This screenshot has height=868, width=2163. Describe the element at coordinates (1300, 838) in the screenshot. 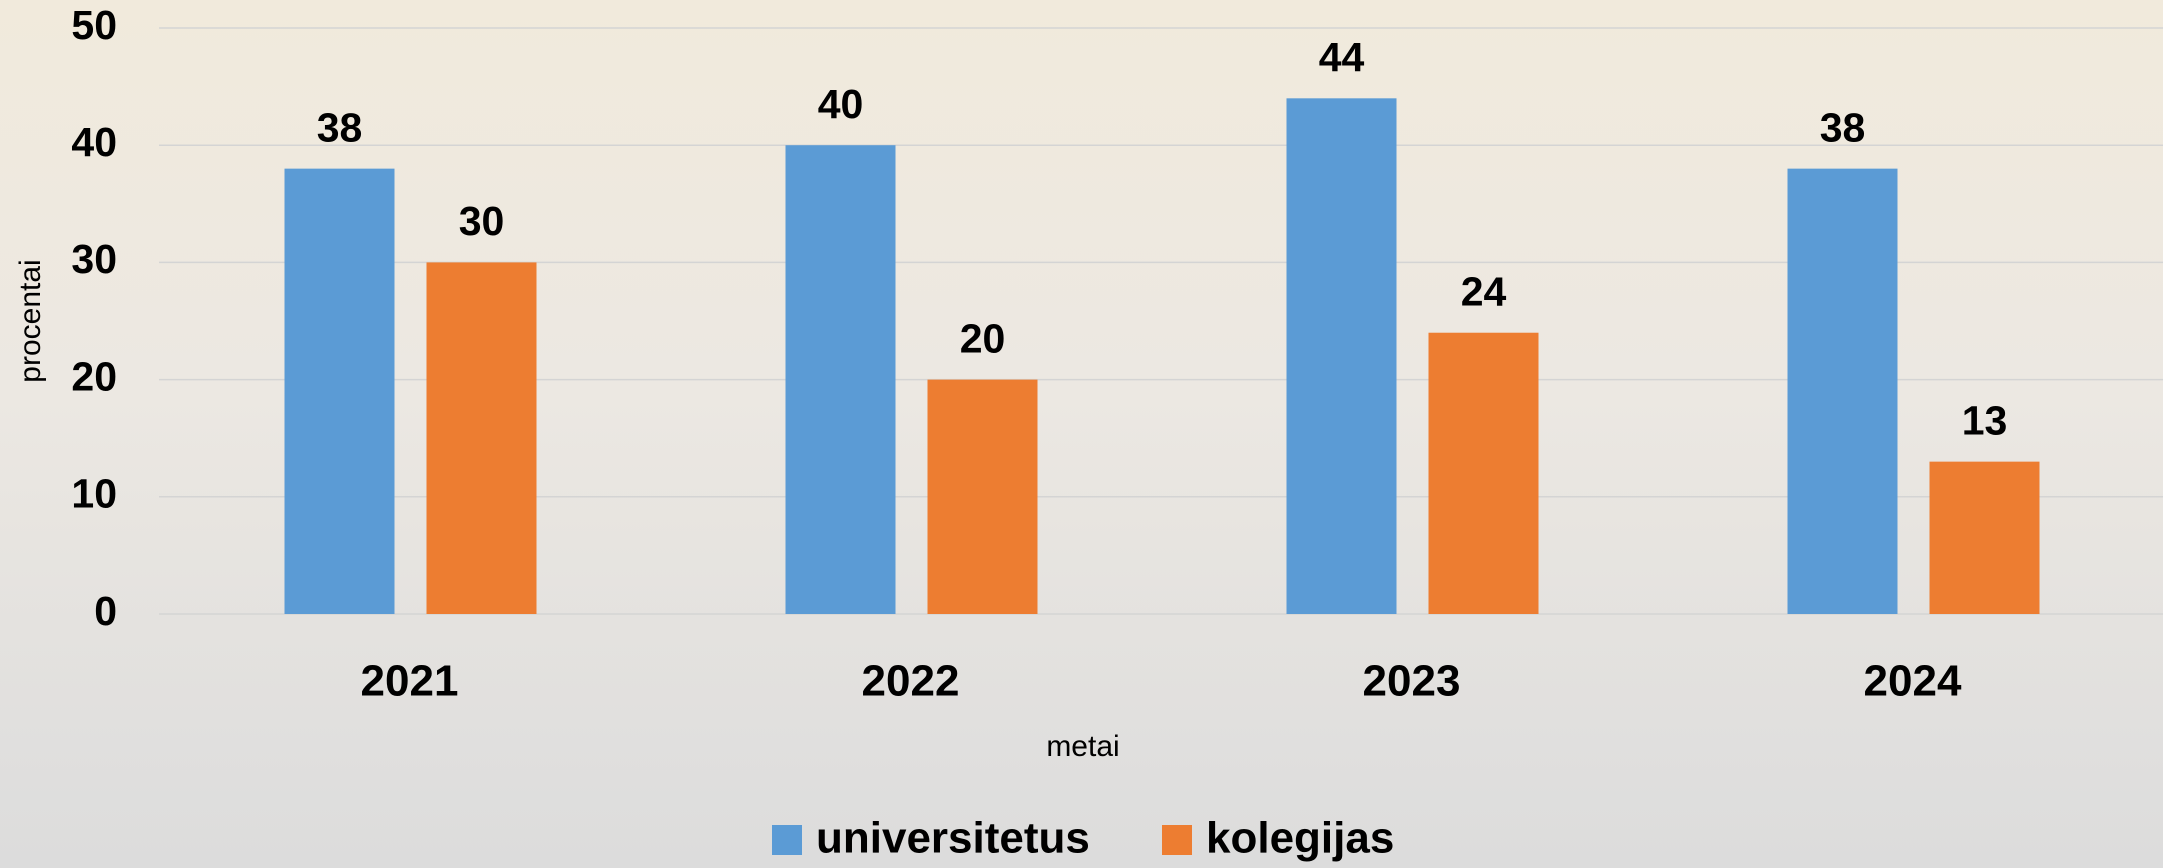

I see `legend-label: kolegijas` at that location.